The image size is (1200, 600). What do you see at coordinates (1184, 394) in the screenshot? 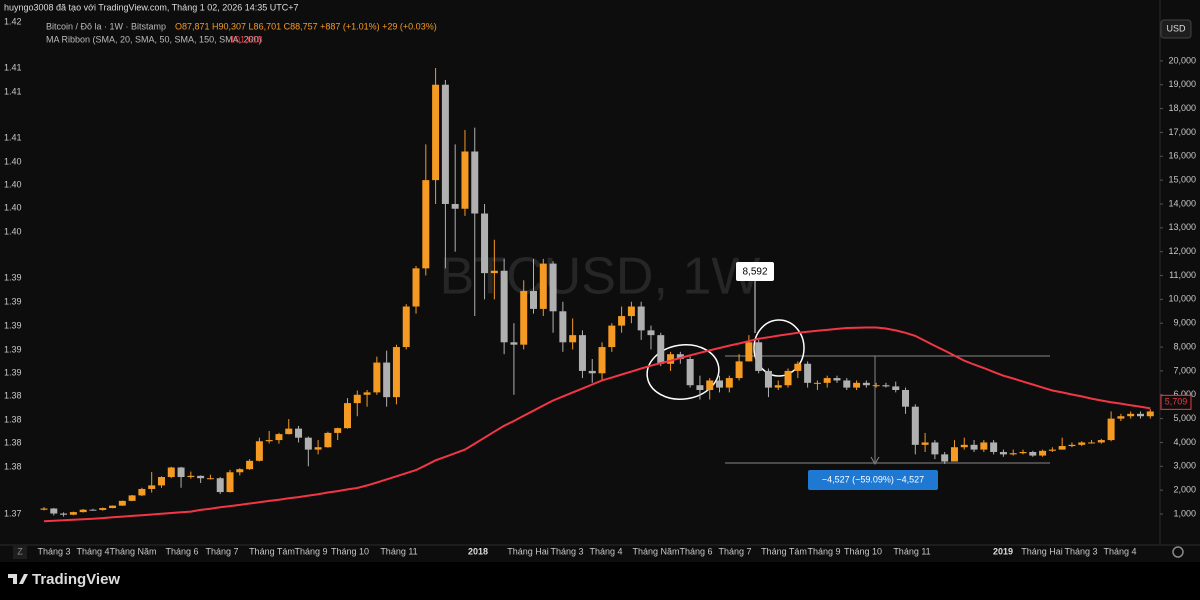
I see `y-tick-label: 6,000` at bounding box center [1184, 394].